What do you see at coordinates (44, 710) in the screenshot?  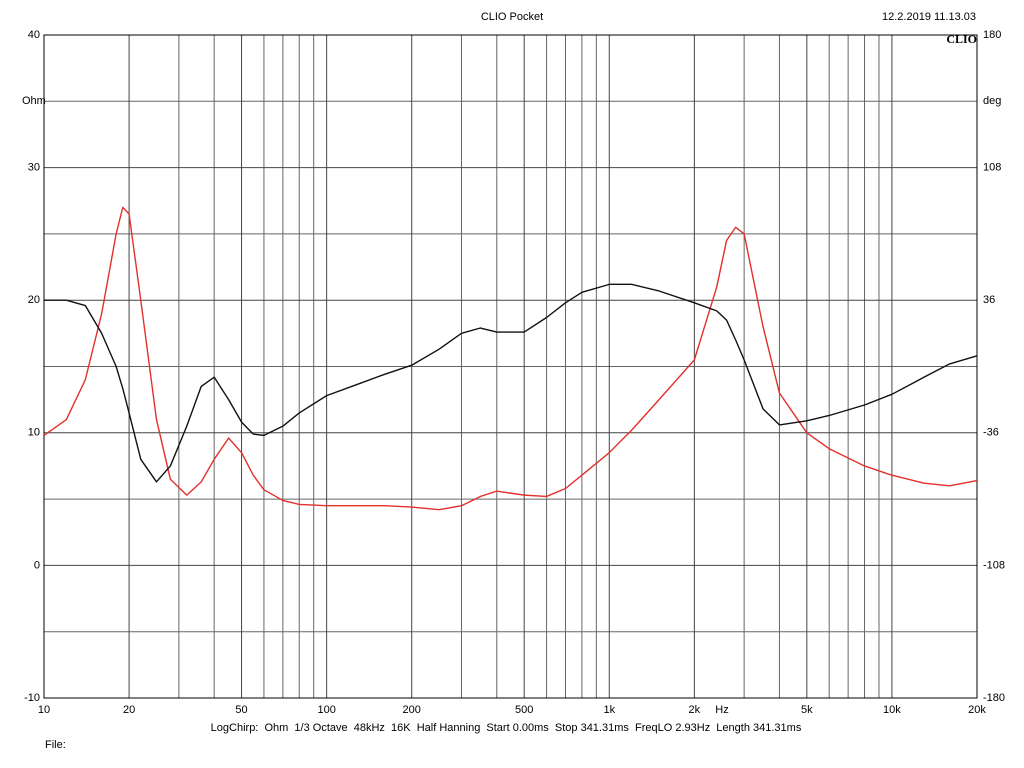 I see `x-tick-label: 10` at bounding box center [44, 710].